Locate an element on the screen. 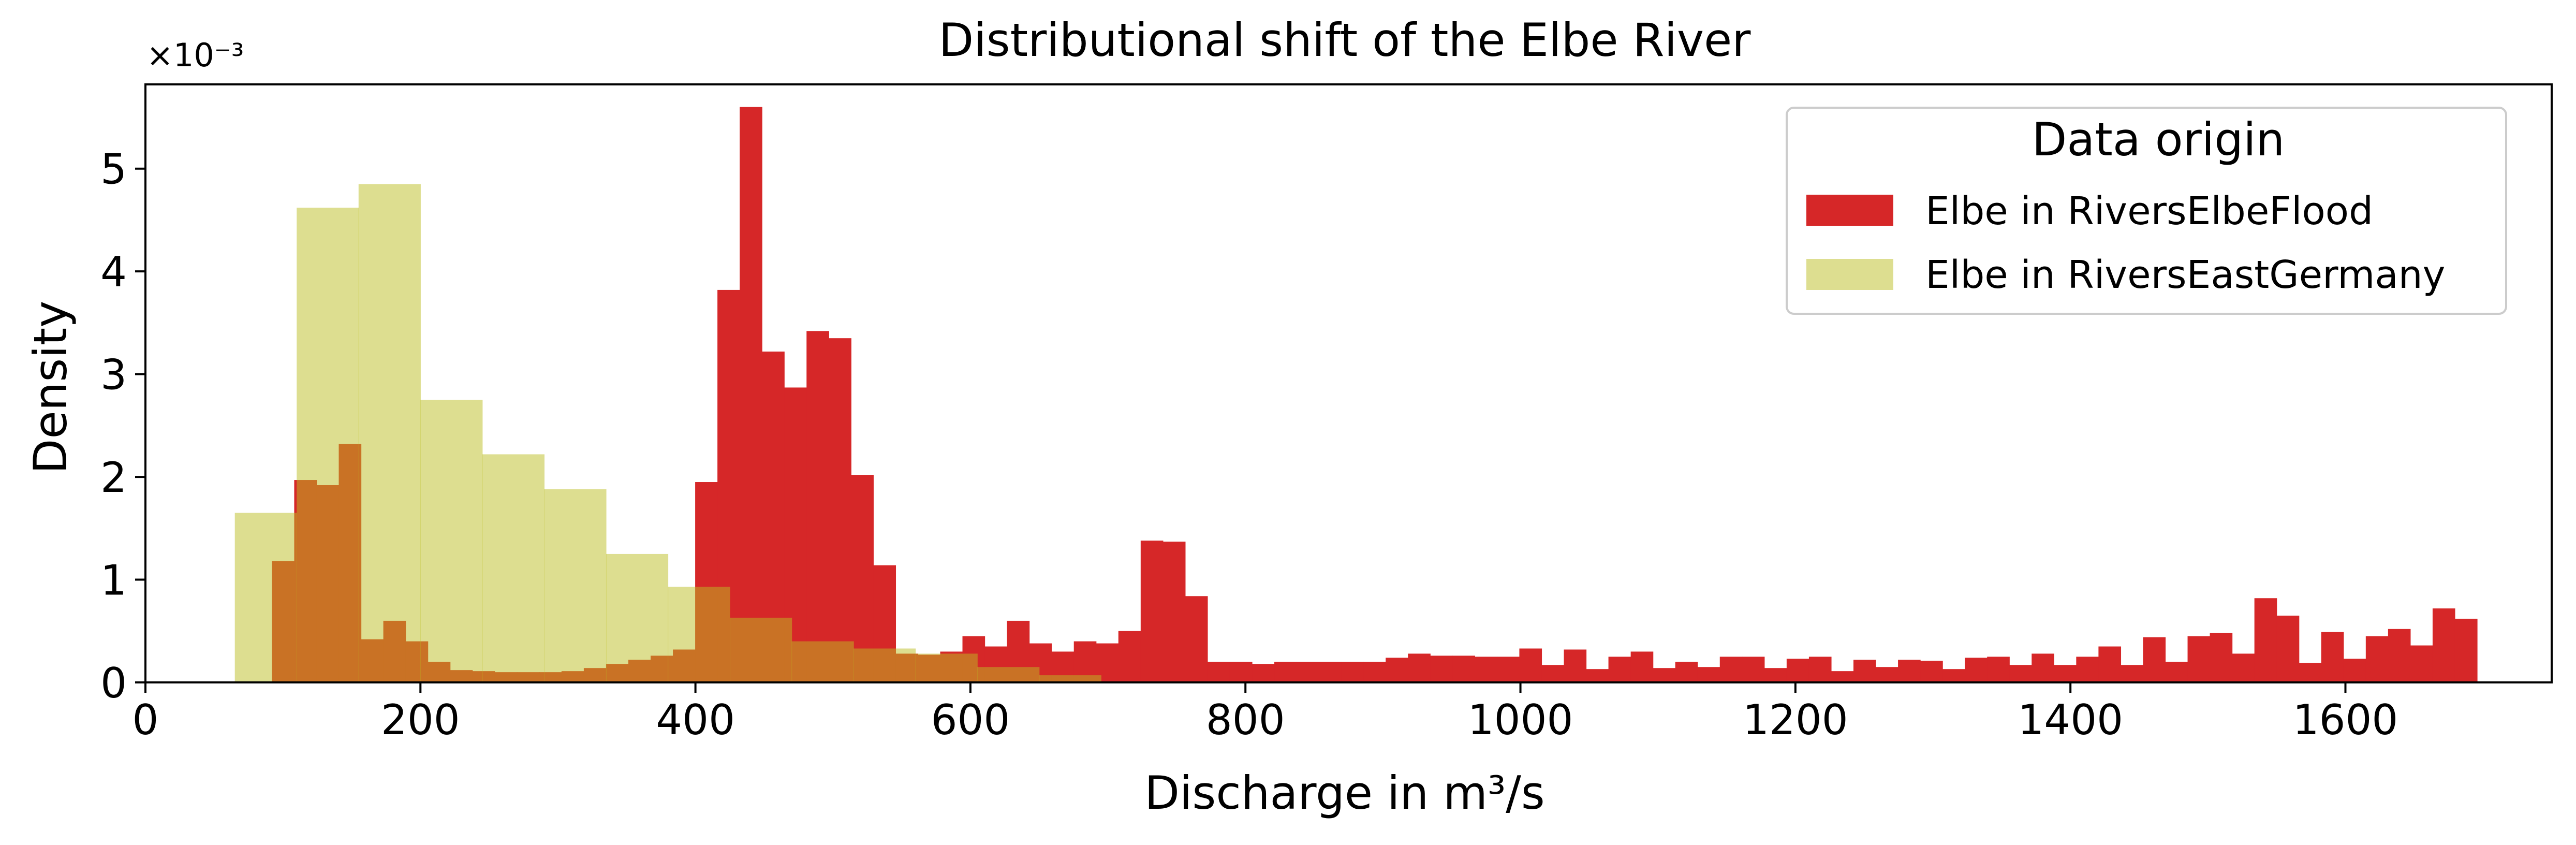 Image resolution: width=2576 pixels, height=845 pixels. y-offset-text: ×10⁻³ is located at coordinates (195, 55).